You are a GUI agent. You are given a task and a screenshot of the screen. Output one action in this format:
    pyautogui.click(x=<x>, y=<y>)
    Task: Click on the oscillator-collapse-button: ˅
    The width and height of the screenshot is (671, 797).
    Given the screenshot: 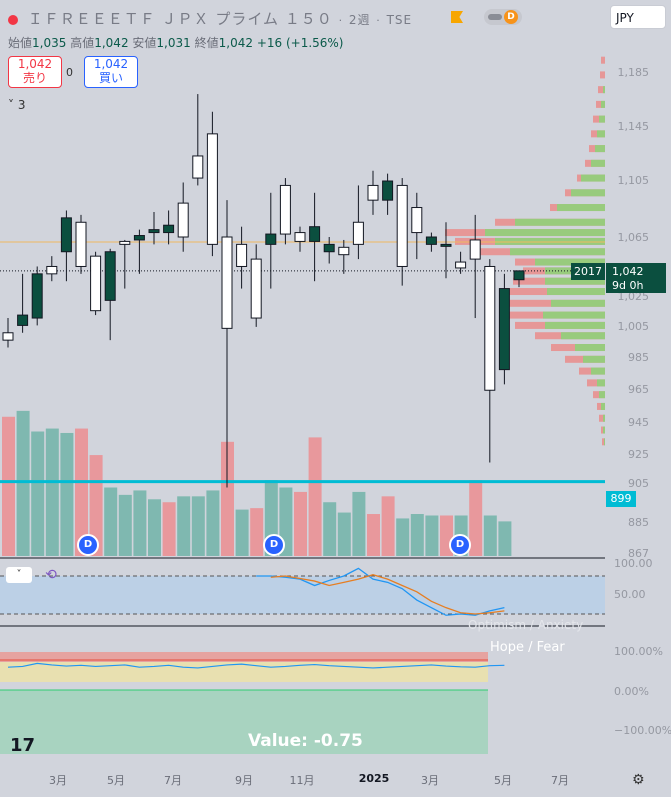 What is the action you would take?
    pyautogui.click(x=19, y=575)
    